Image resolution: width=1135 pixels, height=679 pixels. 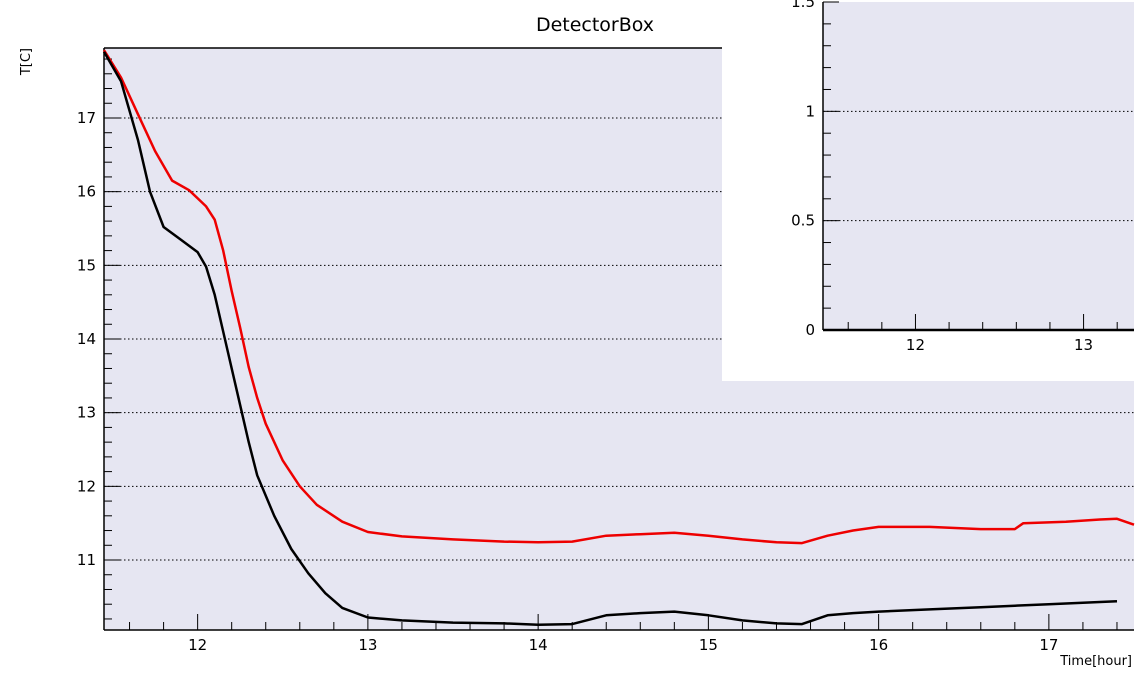 I want to click on y-tick-label: 13, so click(x=86, y=413).